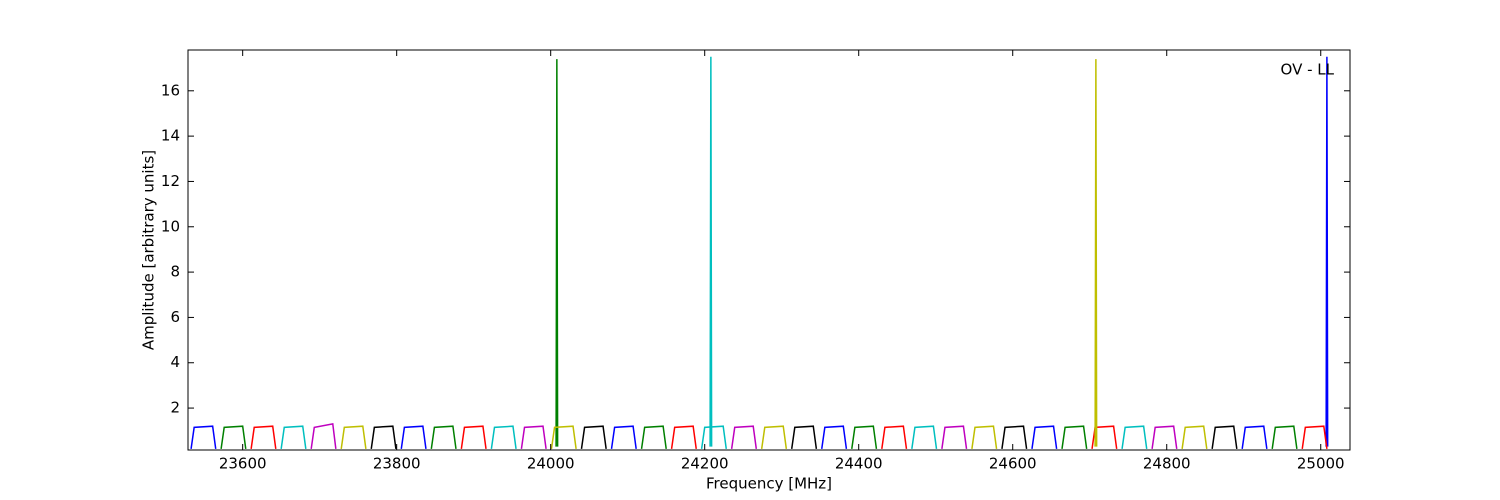  I want to click on y-tick-label: 14, so click(170, 136).